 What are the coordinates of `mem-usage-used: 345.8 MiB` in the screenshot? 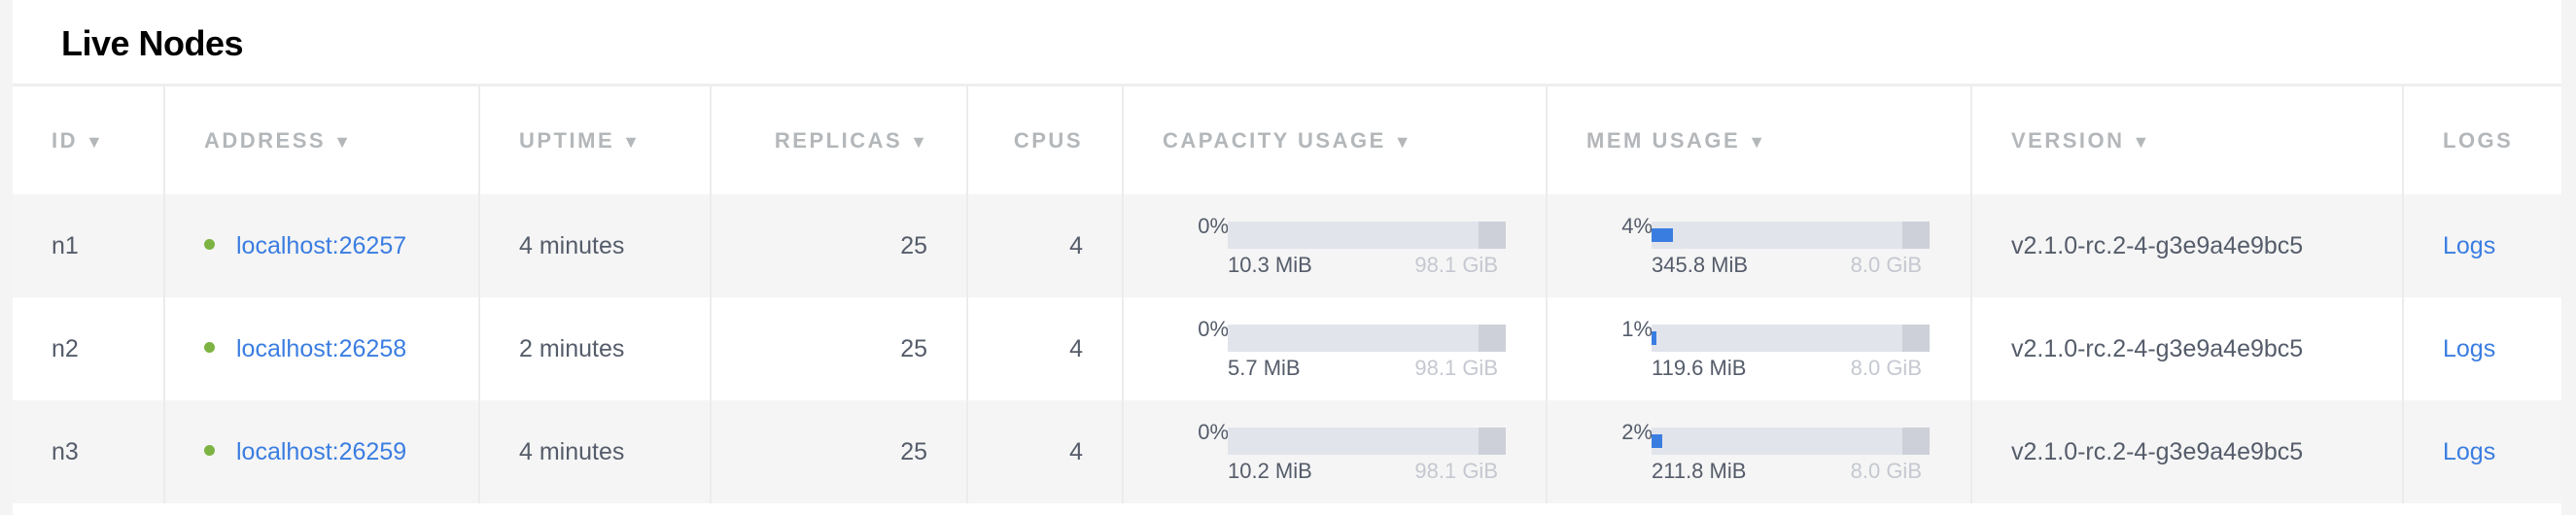 It's located at (1700, 265).